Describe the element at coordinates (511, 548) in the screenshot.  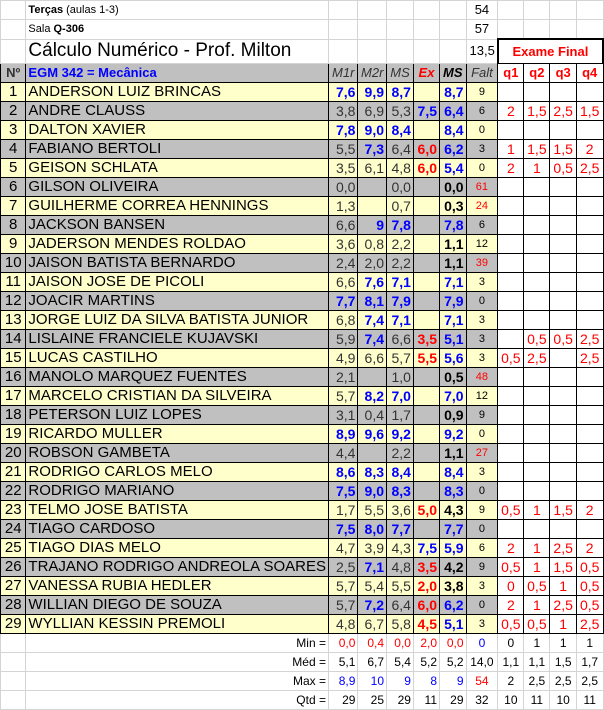
I see `q1-cell: 2` at that location.